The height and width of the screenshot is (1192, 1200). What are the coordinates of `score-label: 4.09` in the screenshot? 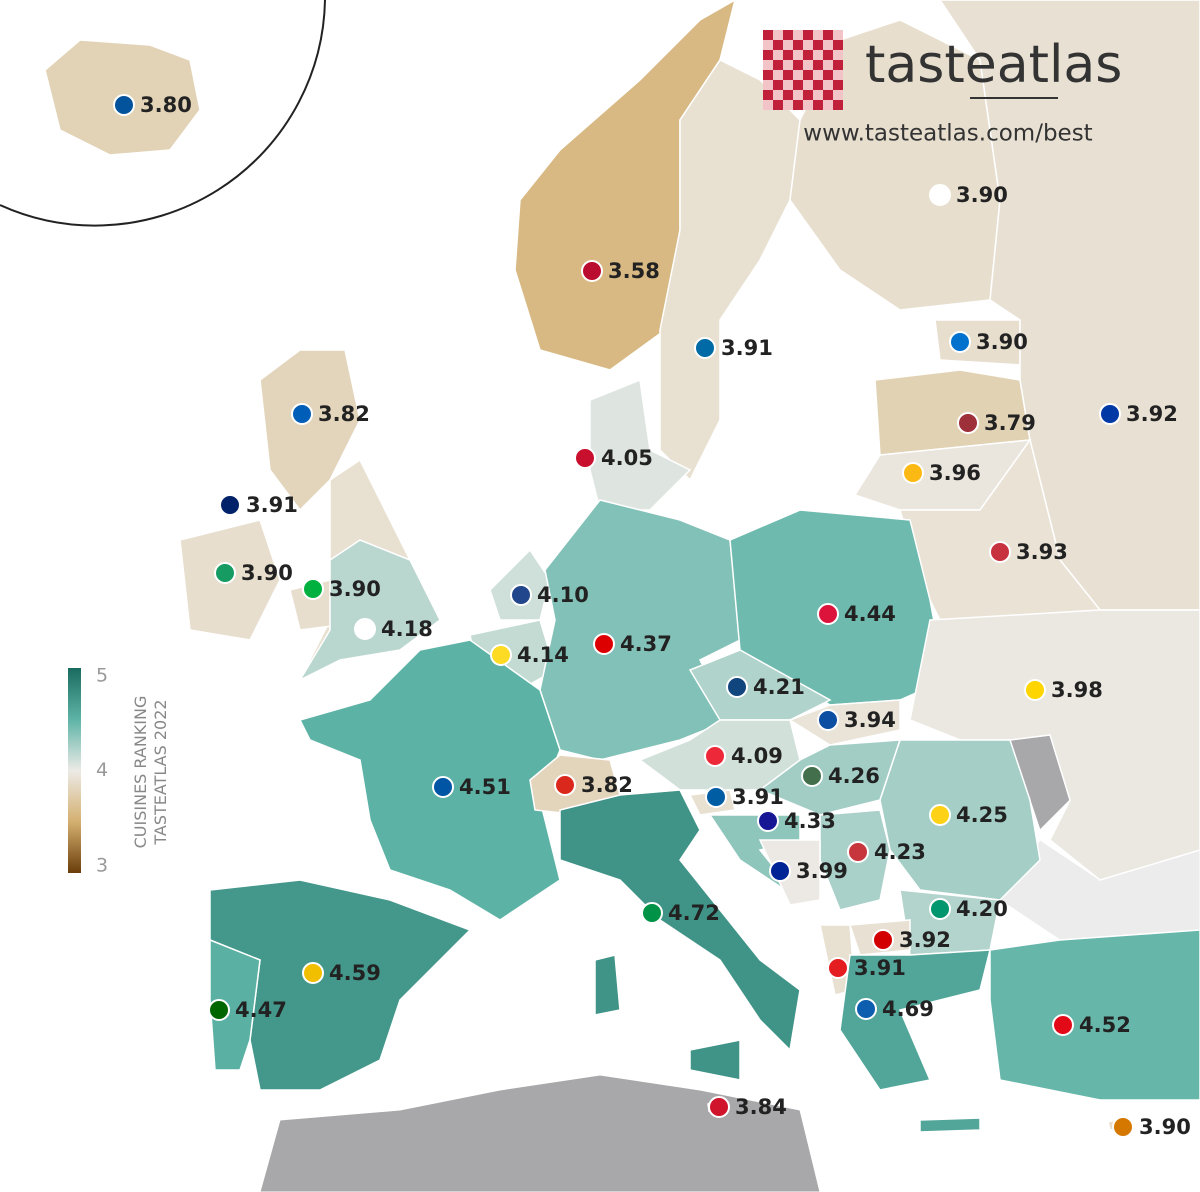 It's located at (757, 756).